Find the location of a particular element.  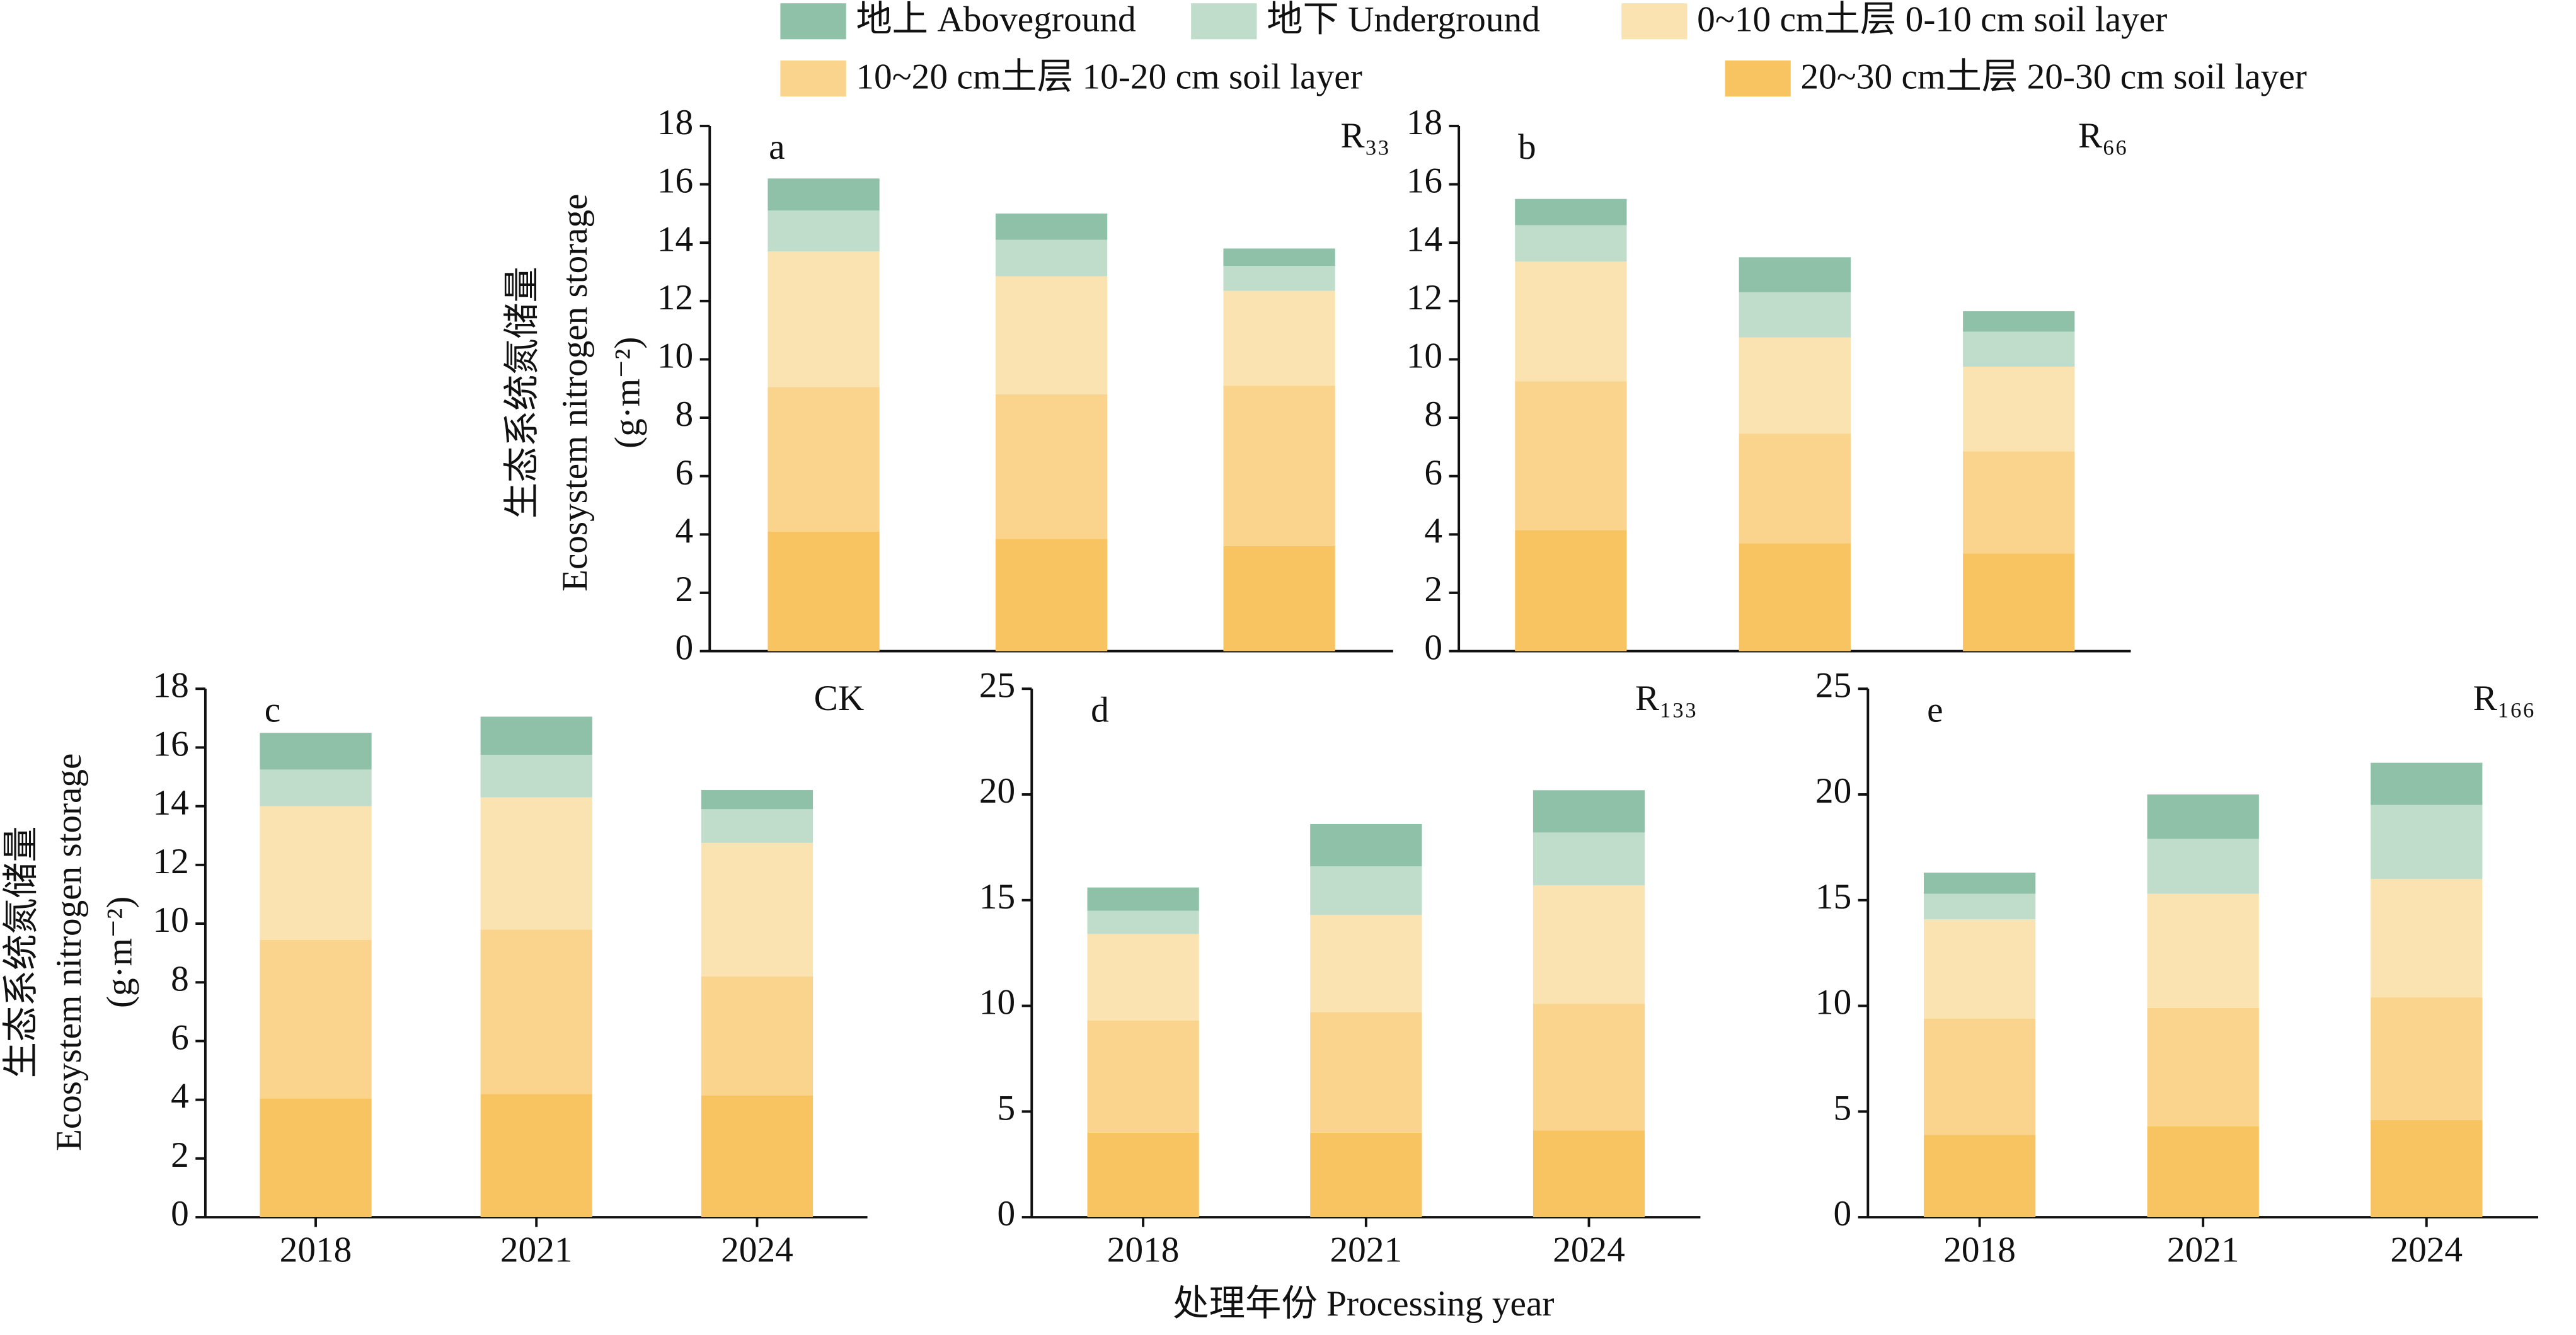

y-tick-label: 12 is located at coordinates (675, 298).